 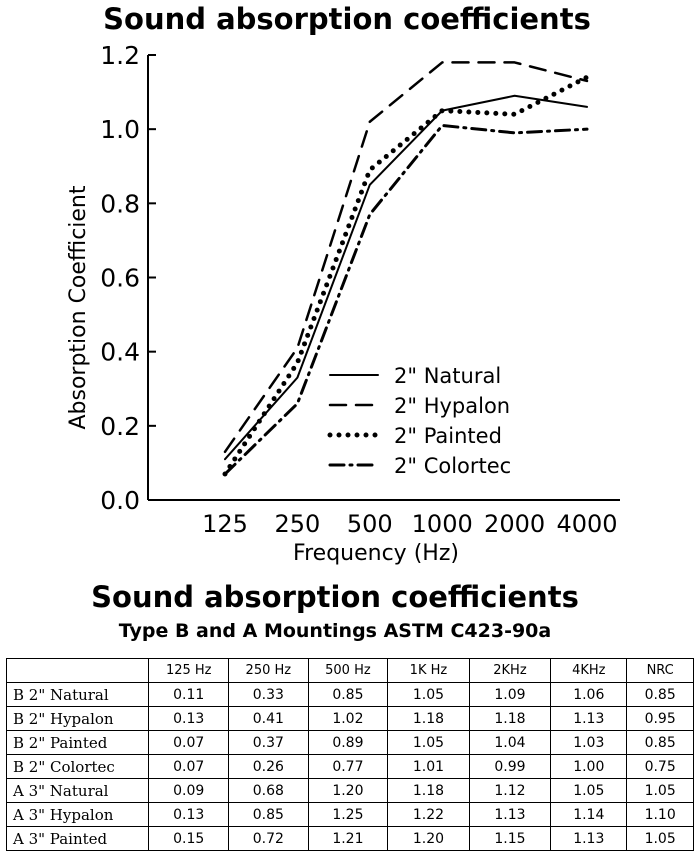 What do you see at coordinates (510, 742) in the screenshot?
I see `table-cell: 1.04` at bounding box center [510, 742].